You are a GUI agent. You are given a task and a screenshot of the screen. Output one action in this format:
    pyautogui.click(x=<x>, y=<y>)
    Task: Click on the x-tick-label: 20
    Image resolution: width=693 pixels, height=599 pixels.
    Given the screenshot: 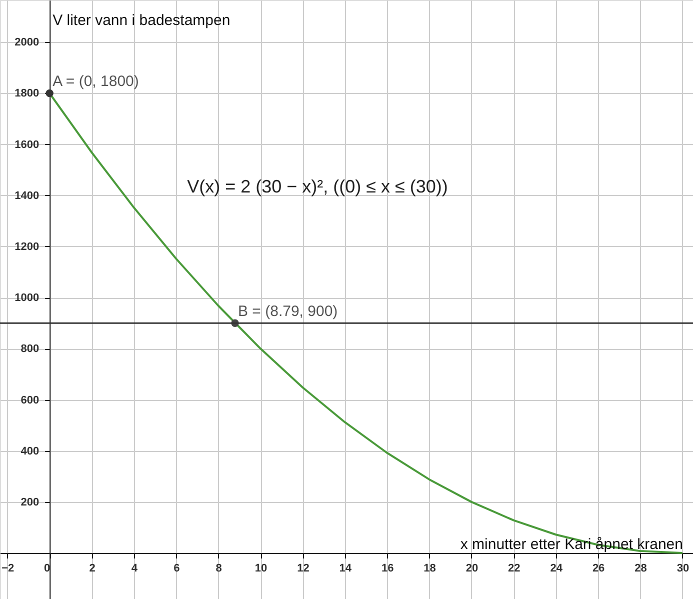 What is the action you would take?
    pyautogui.click(x=472, y=568)
    